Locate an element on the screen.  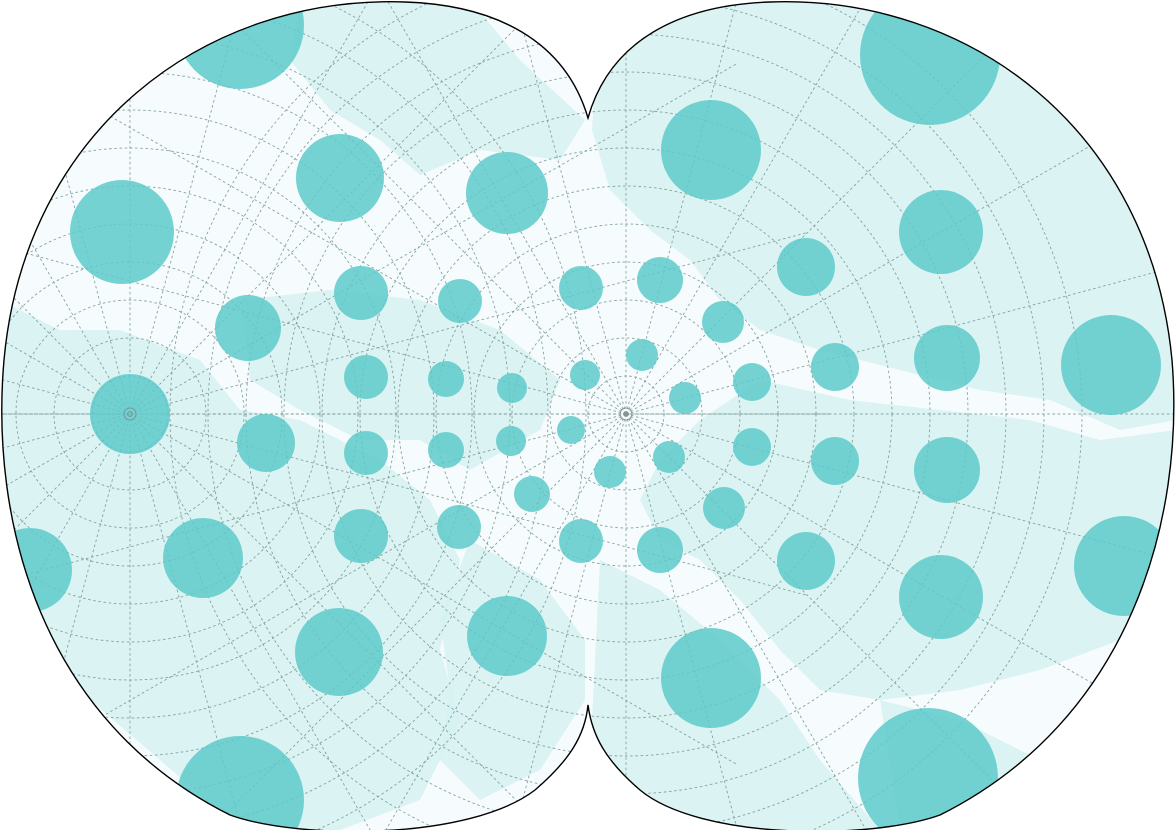
pole-ring-left-inner is located at coordinates (130, 414).